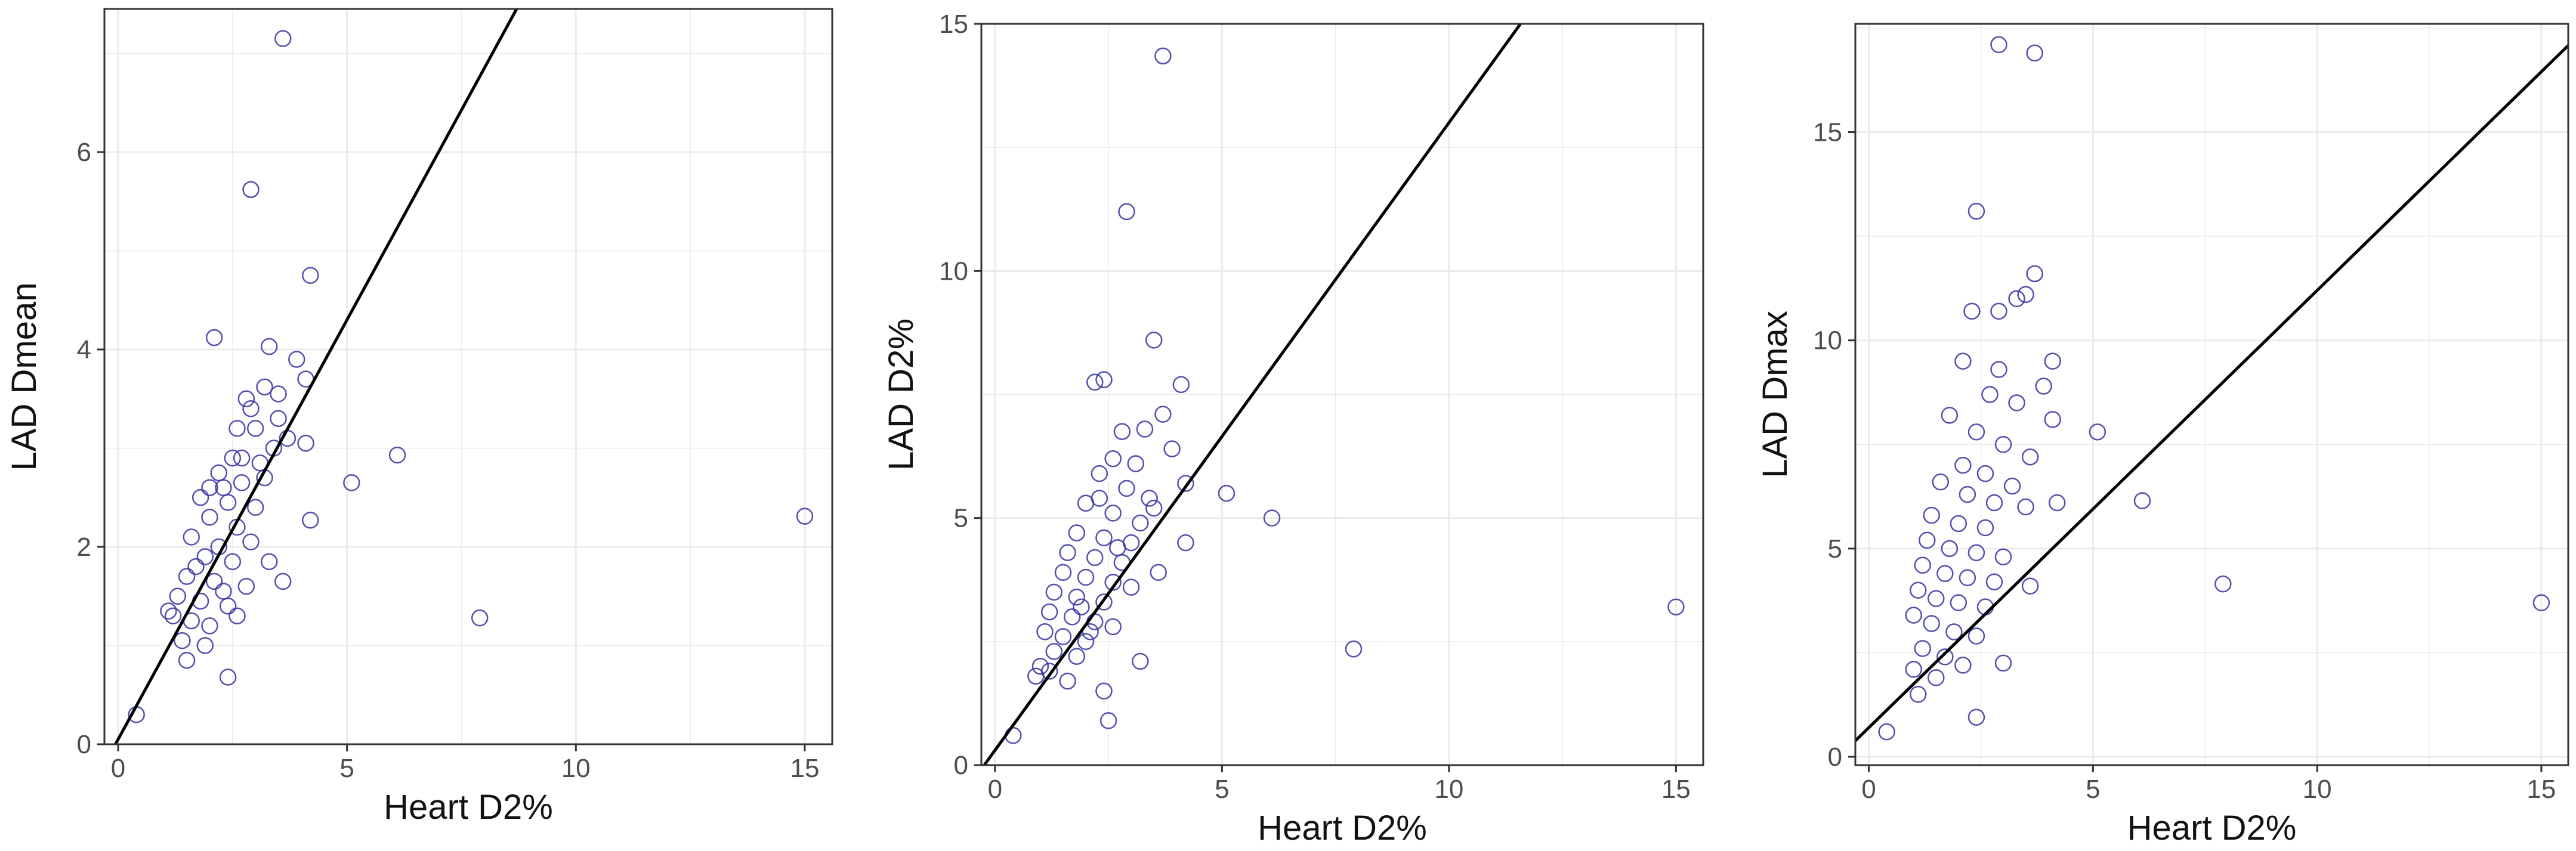  What do you see at coordinates (576, 769) in the screenshot?
I see `x-tick-label: 10` at bounding box center [576, 769].